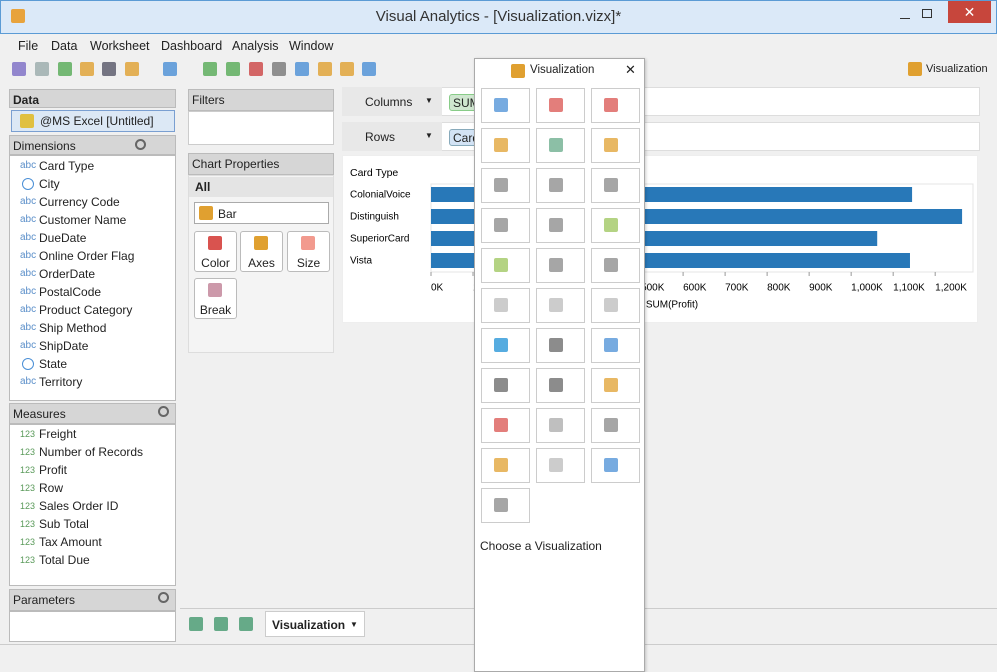 The image size is (997, 672). I want to click on measure-field: Number of Records, so click(91, 452).